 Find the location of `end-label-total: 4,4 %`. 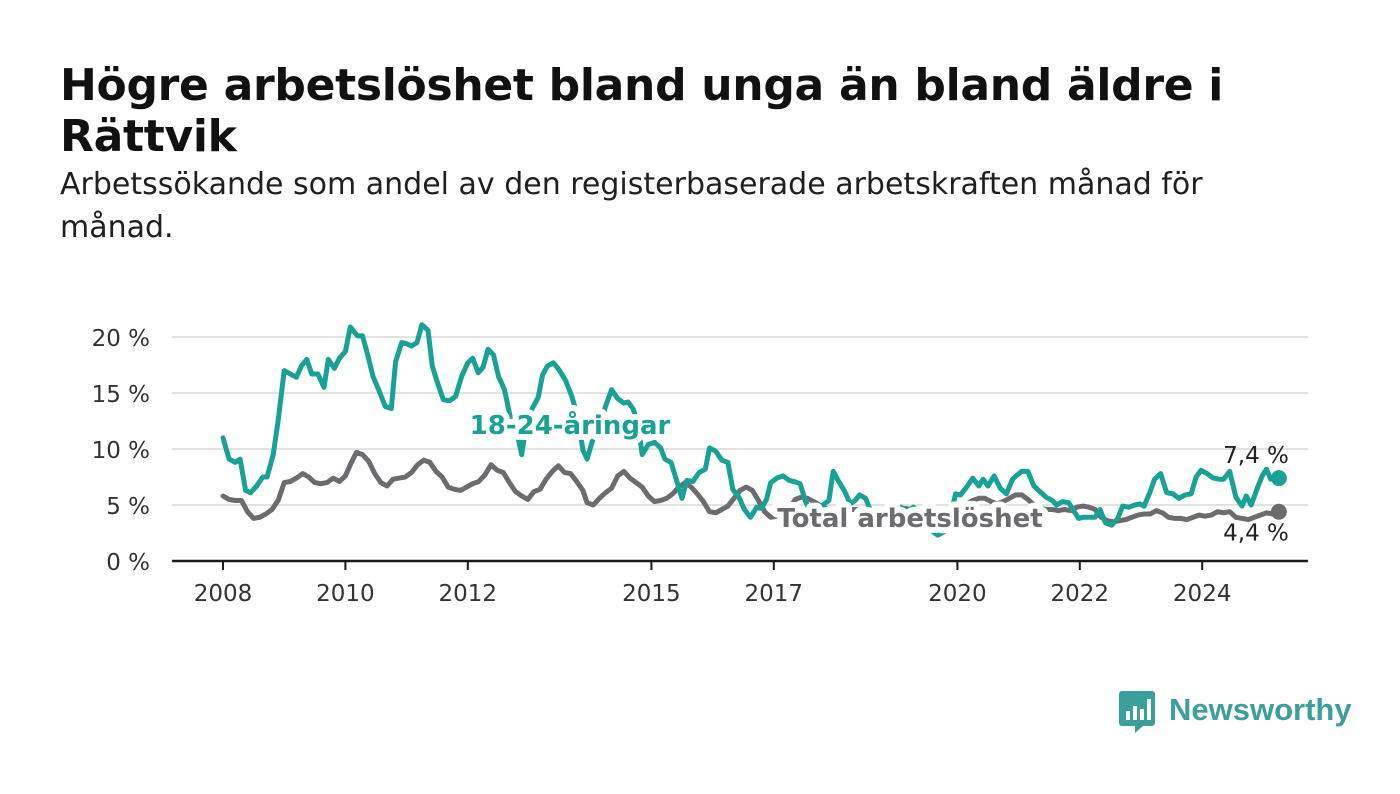

end-label-total: 4,4 % is located at coordinates (1256, 534).